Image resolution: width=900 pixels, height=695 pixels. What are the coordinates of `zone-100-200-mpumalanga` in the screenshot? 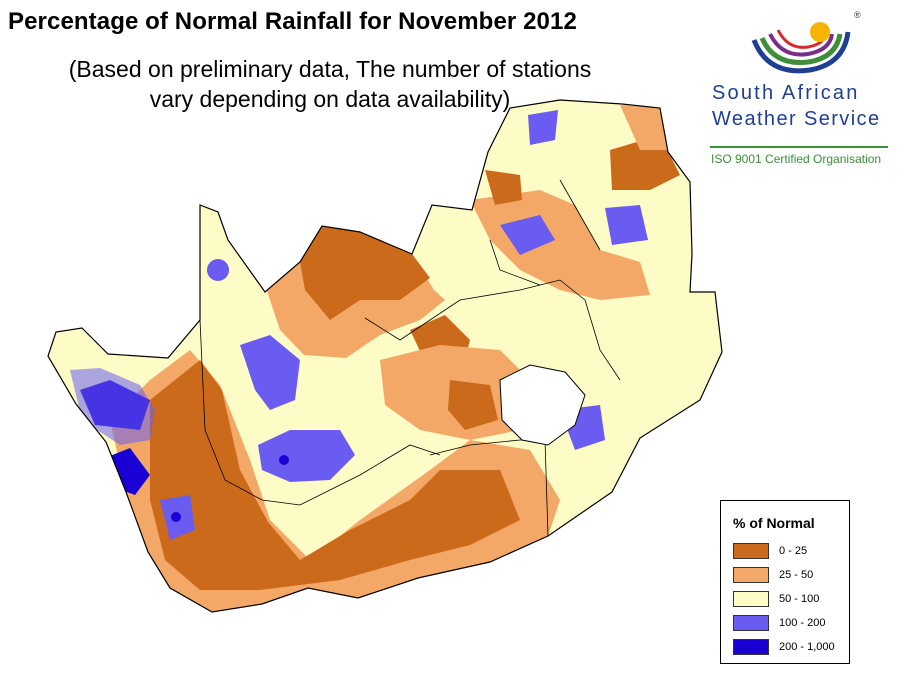 It's located at (626, 225).